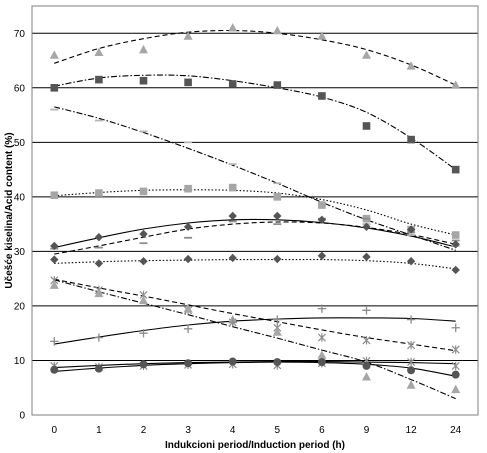 Image resolution: width=487 pixels, height=453 pixels. What do you see at coordinates (20, 88) in the screenshot?
I see `y-tick-label-60: 60` at bounding box center [20, 88].